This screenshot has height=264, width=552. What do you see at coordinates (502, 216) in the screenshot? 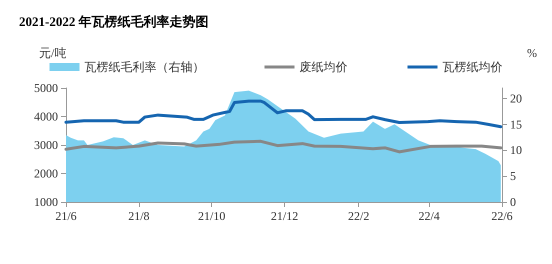
I see `x-tick-label: 22/6` at bounding box center [502, 216].